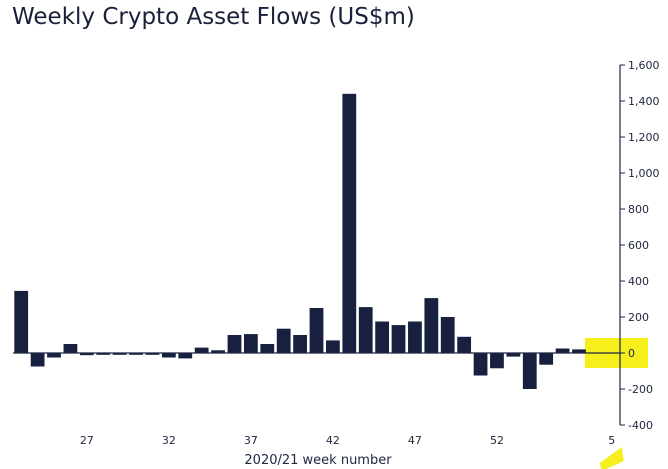  What do you see at coordinates (644, 137) in the screenshot?
I see `y-tick-label: 1,200` at bounding box center [644, 137].